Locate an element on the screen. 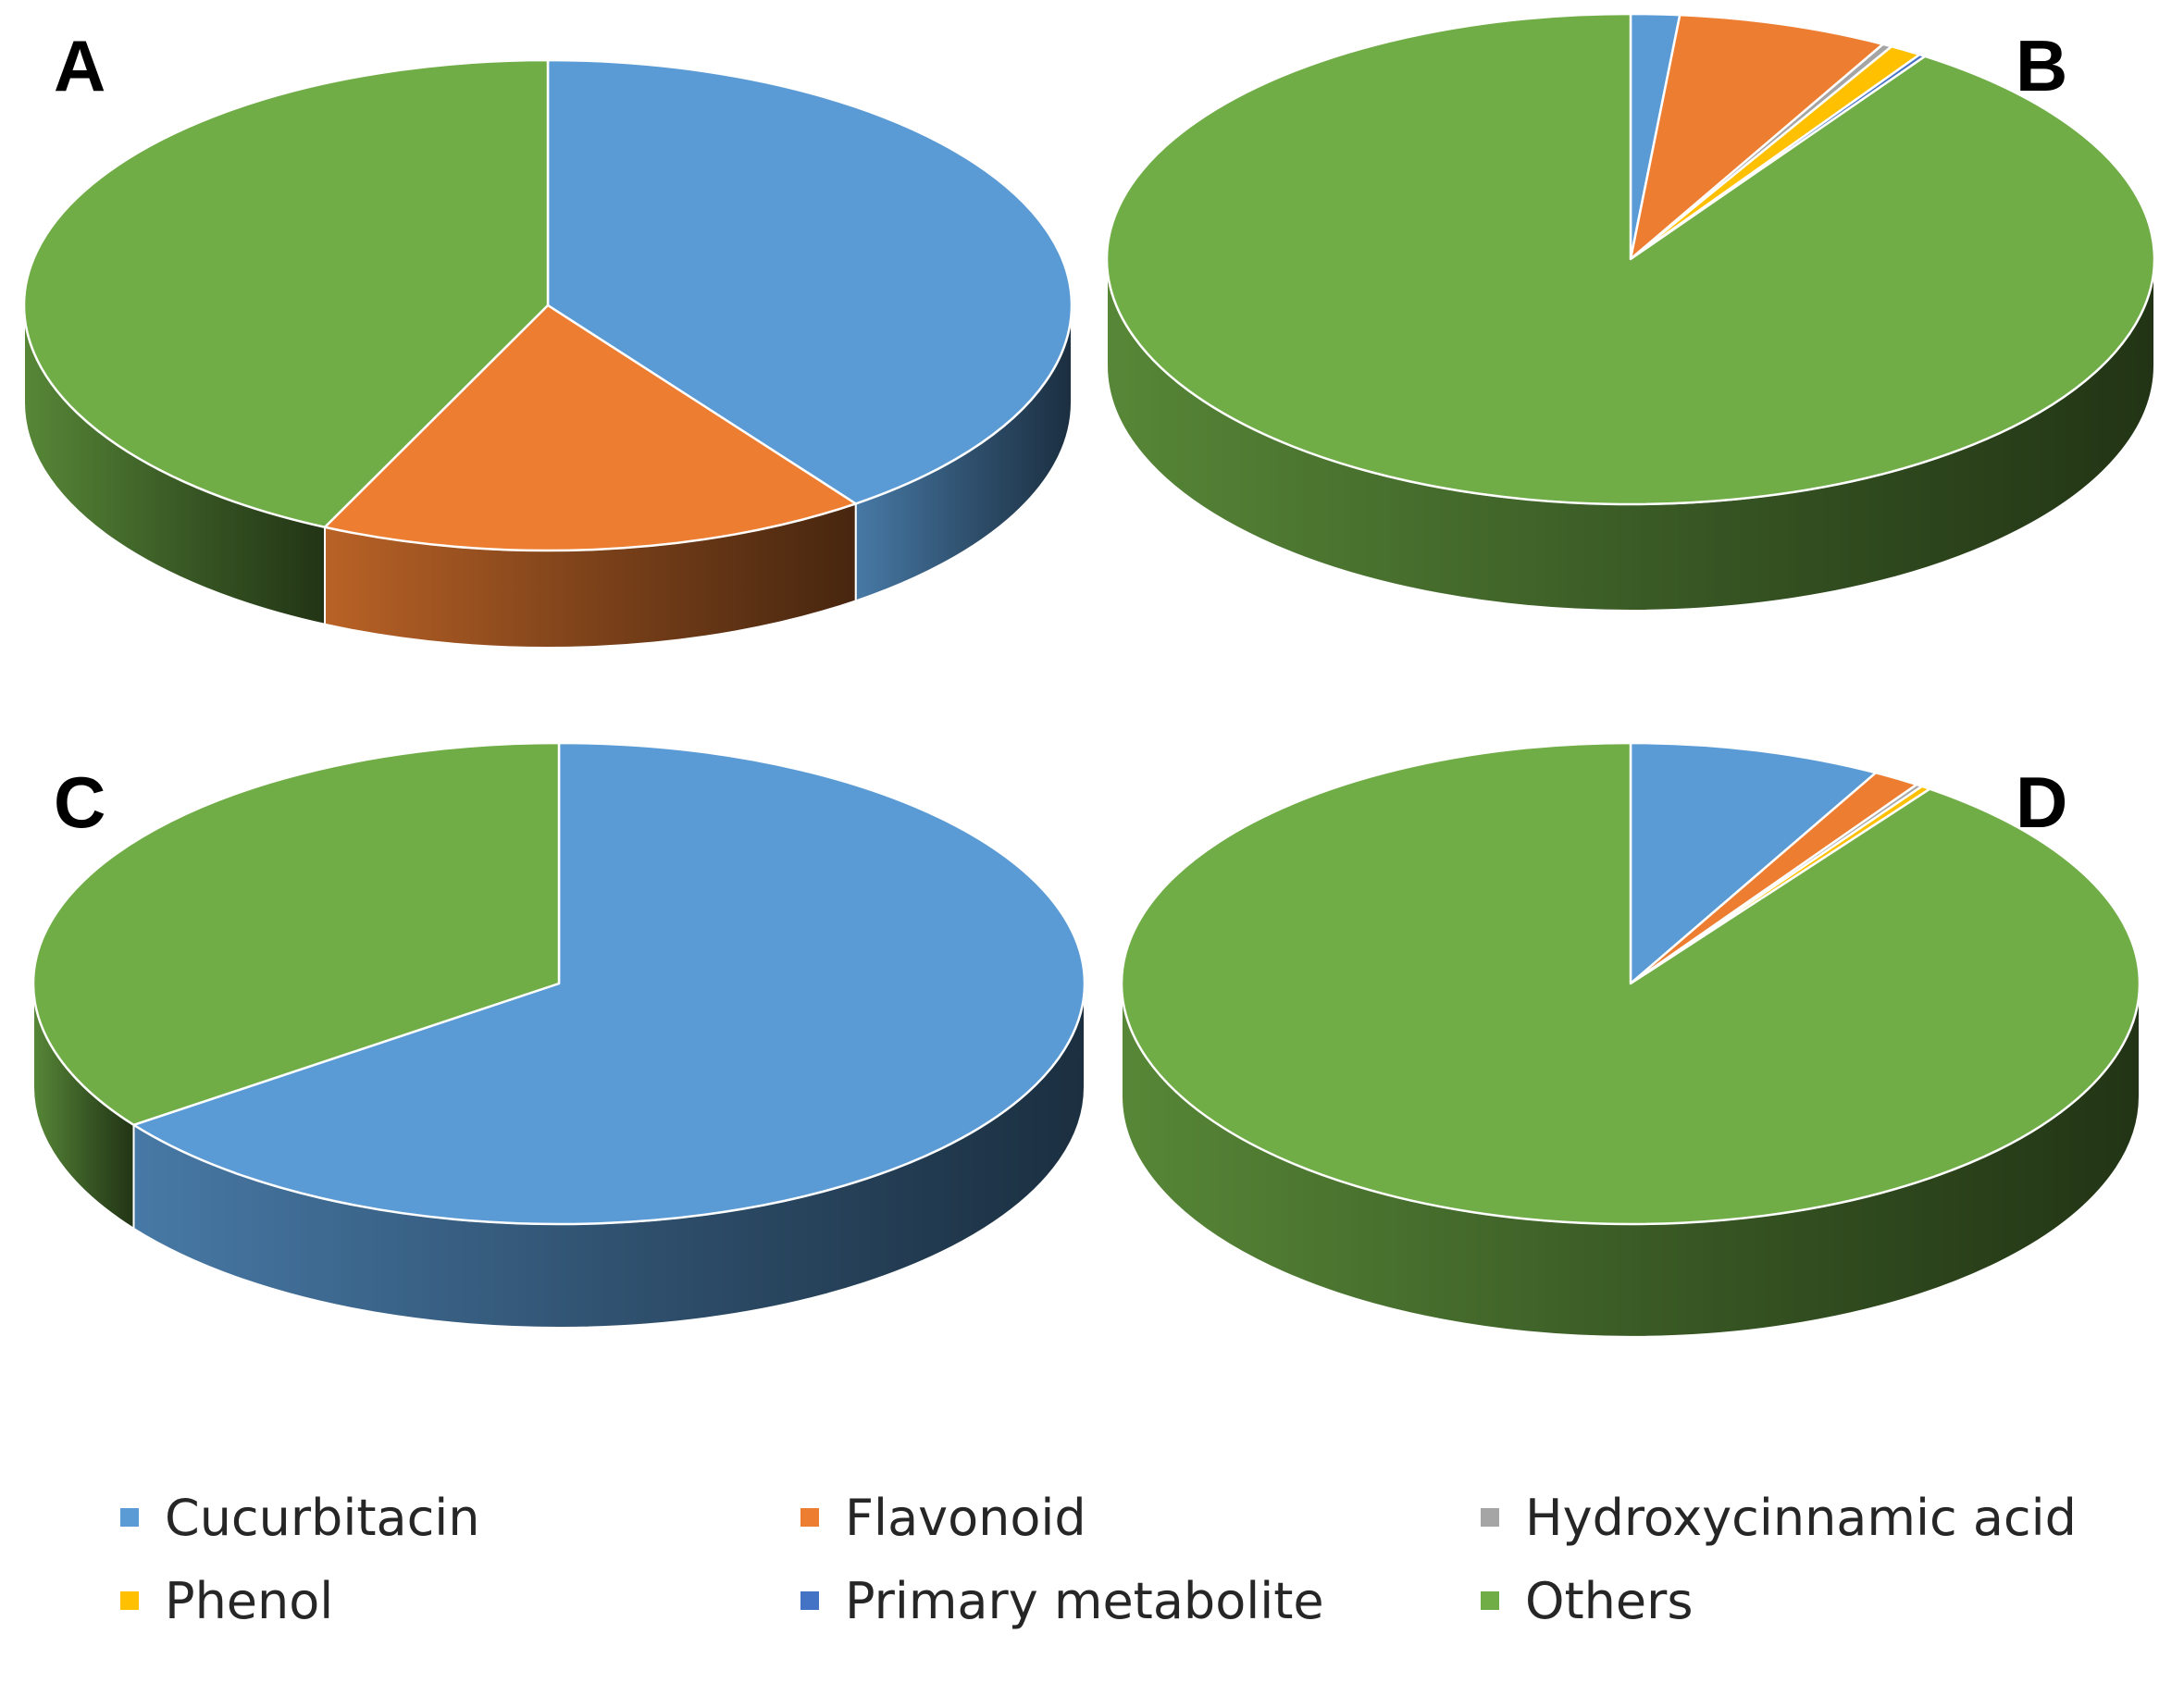 This screenshot has height=1683, width=2184. legend-item-others: Others is located at coordinates (1587, 1601).